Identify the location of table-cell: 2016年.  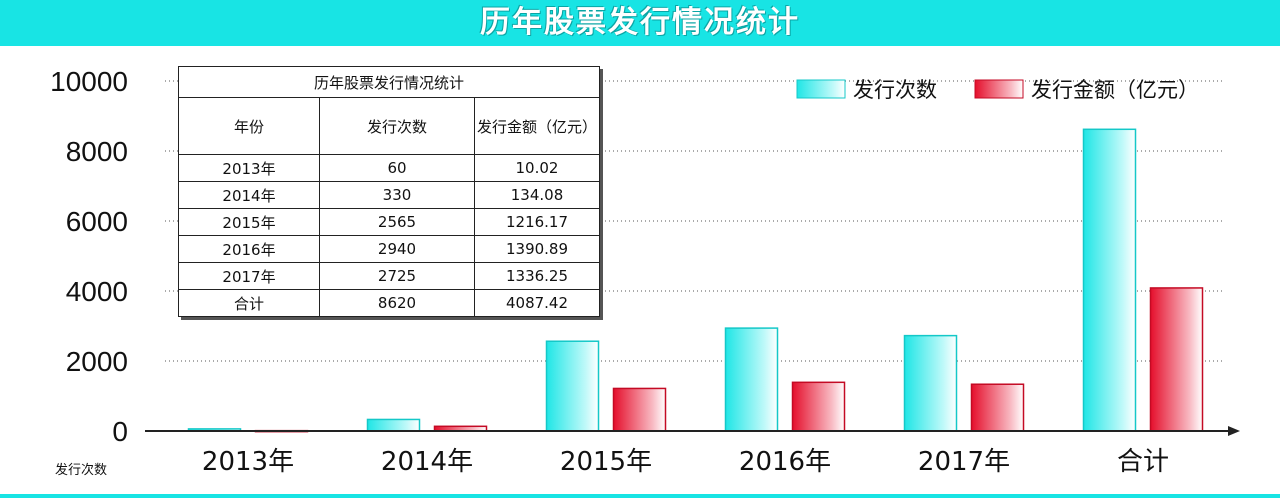
(249, 249).